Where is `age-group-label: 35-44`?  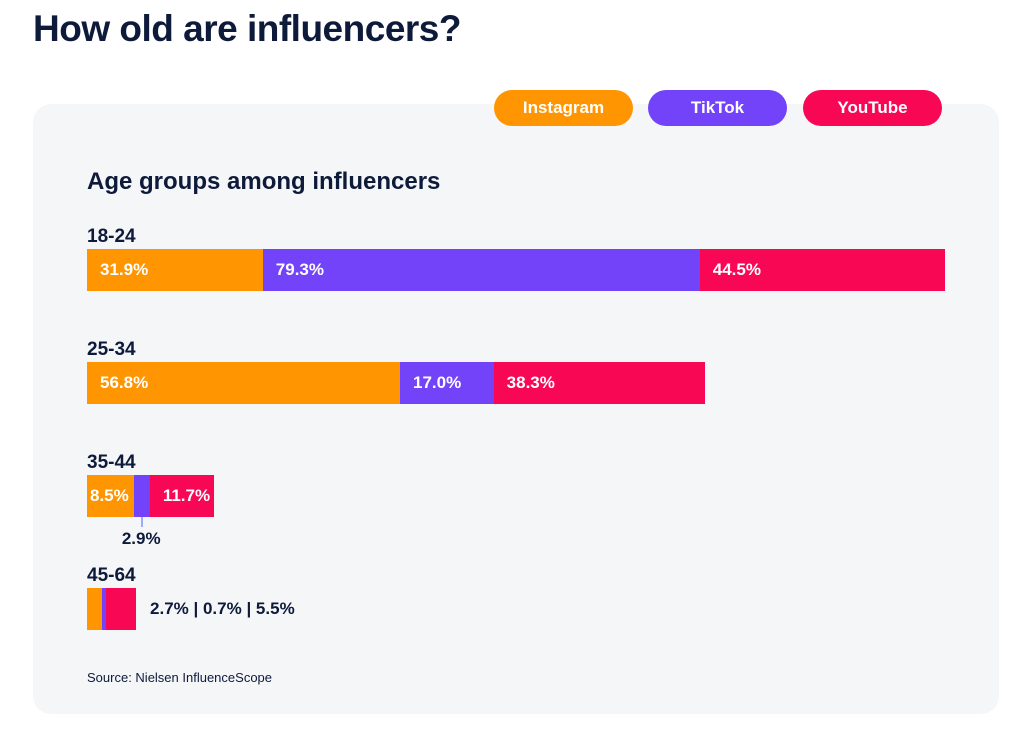
age-group-label: 35-44 is located at coordinates (111, 462).